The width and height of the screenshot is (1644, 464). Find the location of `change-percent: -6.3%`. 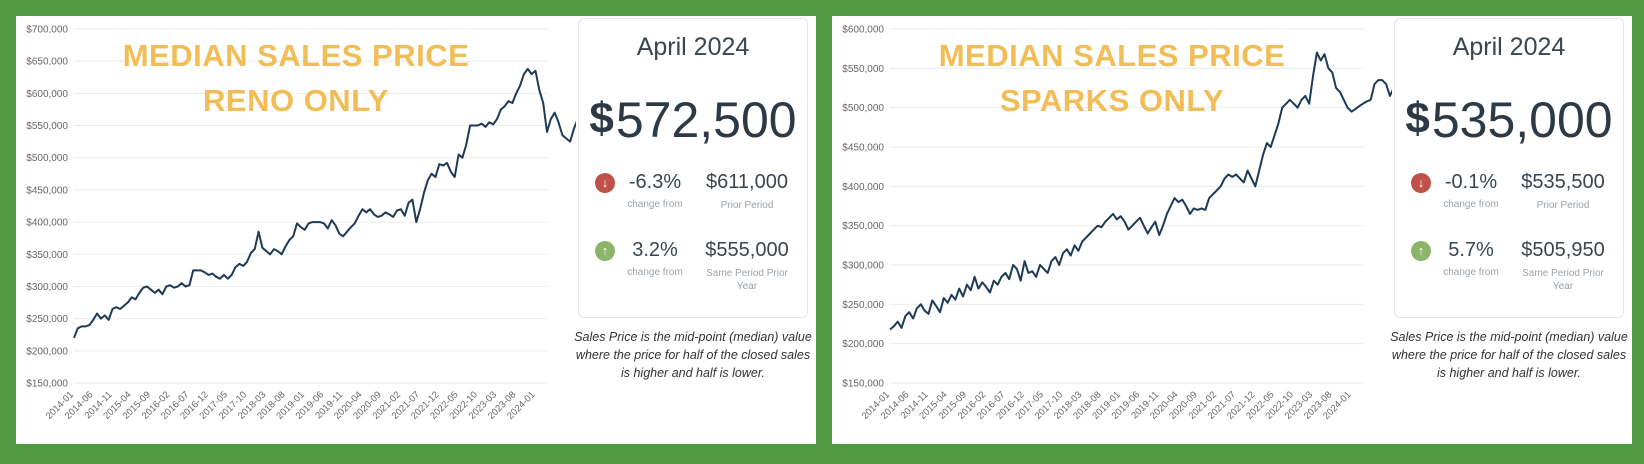

change-percent: -6.3% is located at coordinates (655, 182).